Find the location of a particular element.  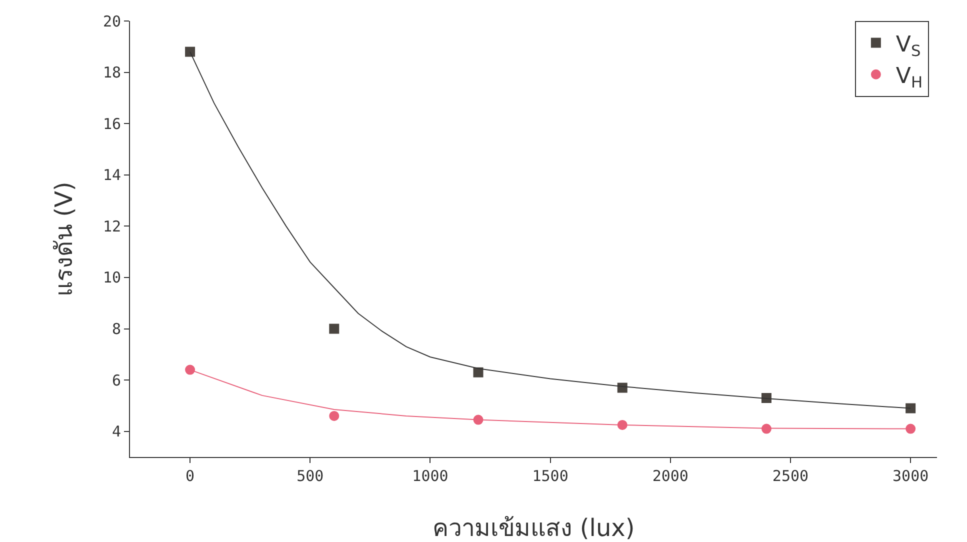

x-tick-label: 3000 is located at coordinates (910, 476).